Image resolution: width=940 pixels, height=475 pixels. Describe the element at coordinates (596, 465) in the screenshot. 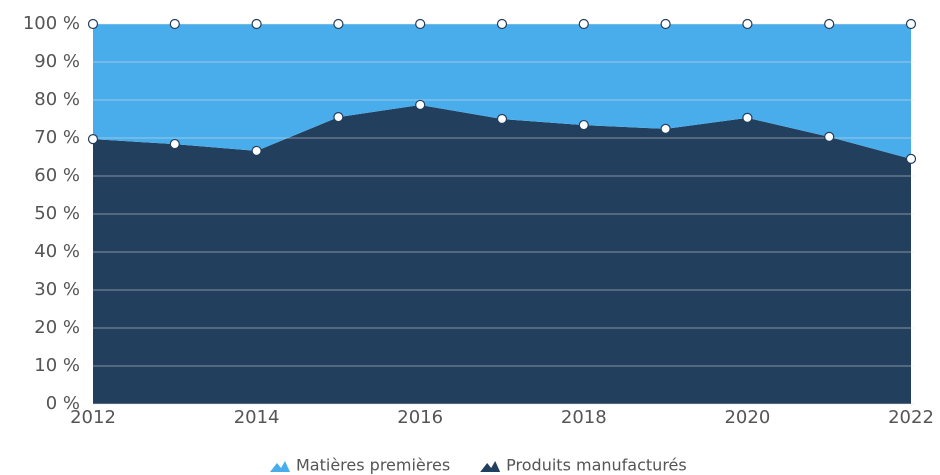

I see `legend-label: Produits manufacturés` at that location.